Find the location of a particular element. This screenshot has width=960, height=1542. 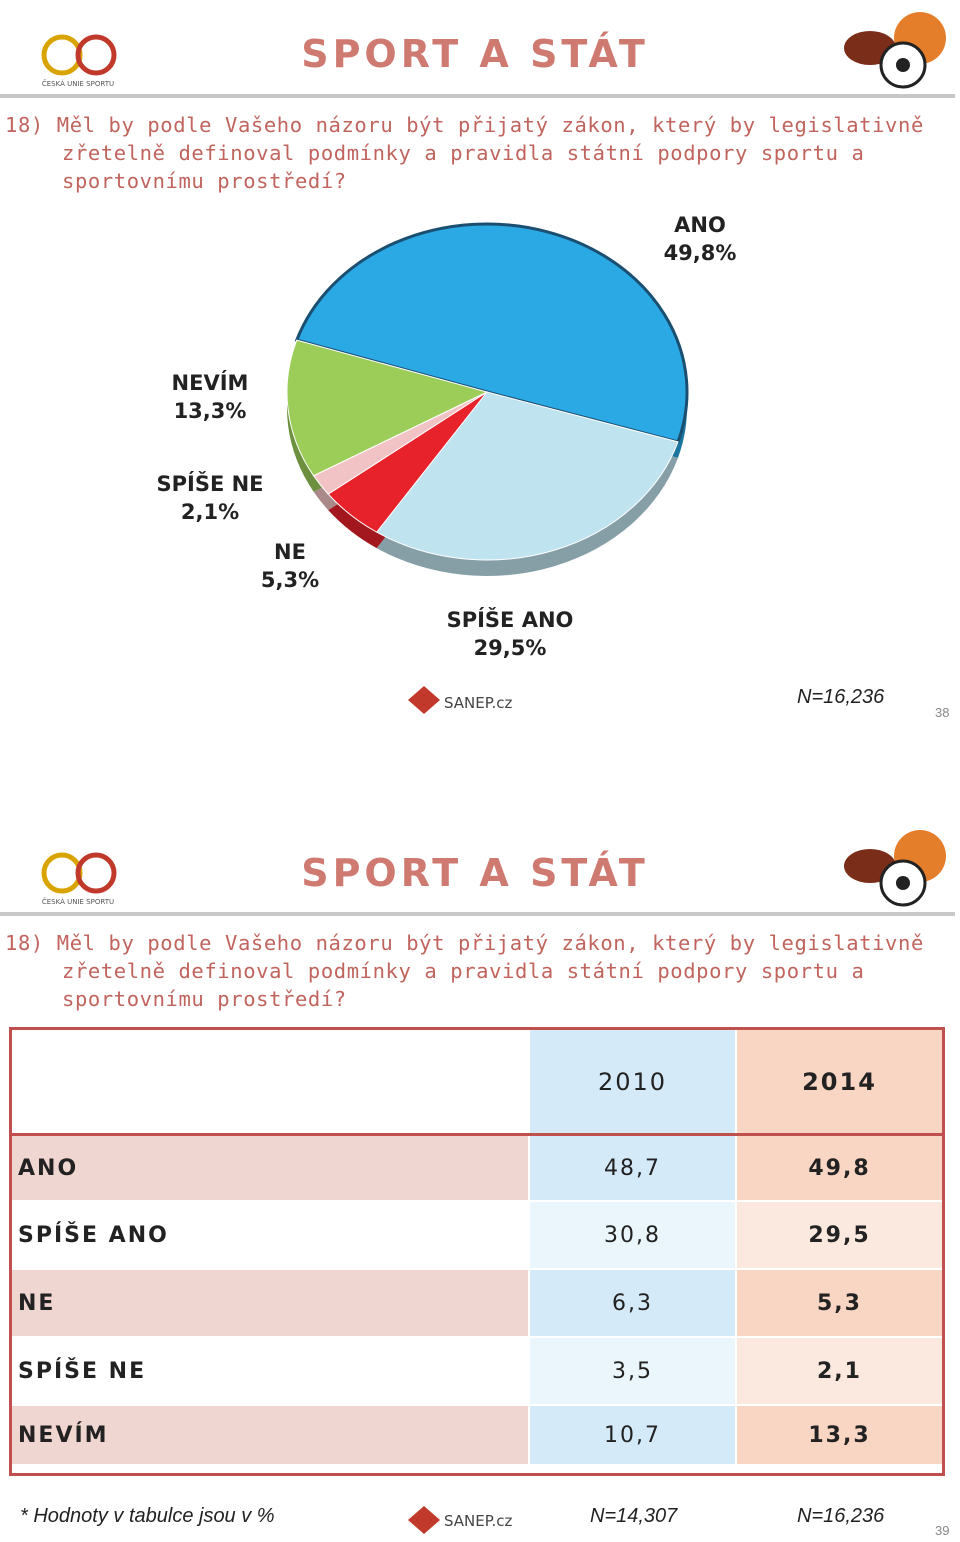

table-value: 48,7 is located at coordinates (632, 1168).